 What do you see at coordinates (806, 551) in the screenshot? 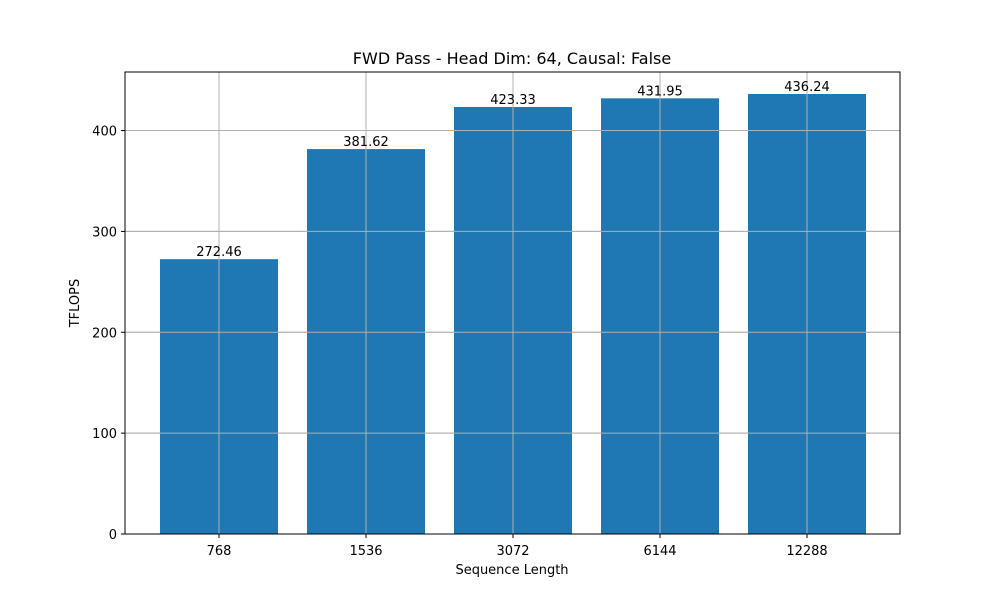
I see `x-tick-label: 12288` at bounding box center [806, 551].